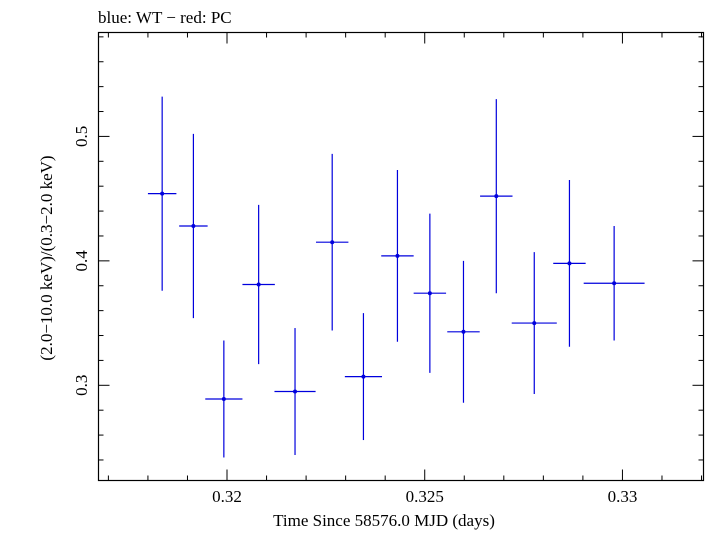 This screenshot has height=537, width=705. I want to click on y-tick-label: 0.4, so click(81, 261).